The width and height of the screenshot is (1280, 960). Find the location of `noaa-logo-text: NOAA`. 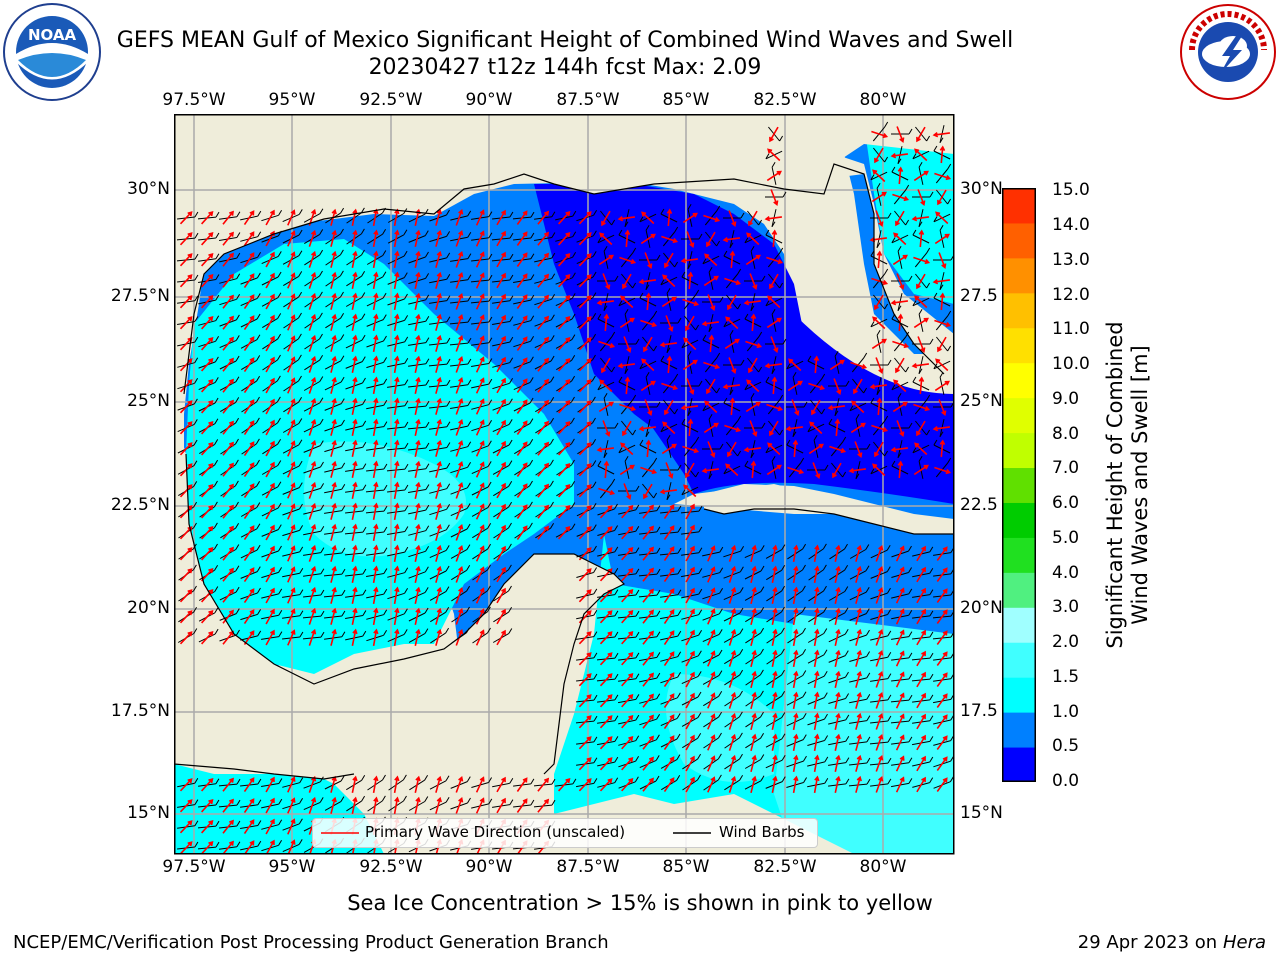

noaa-logo-text: NOAA is located at coordinates (52, 35).